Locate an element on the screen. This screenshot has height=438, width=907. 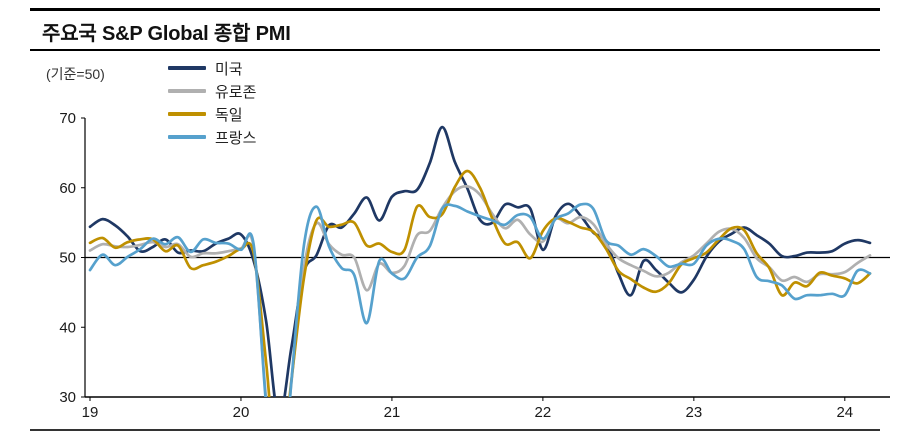
chart-title: 주요국 S&P Global 종합 PMI is located at coordinates (166, 34).